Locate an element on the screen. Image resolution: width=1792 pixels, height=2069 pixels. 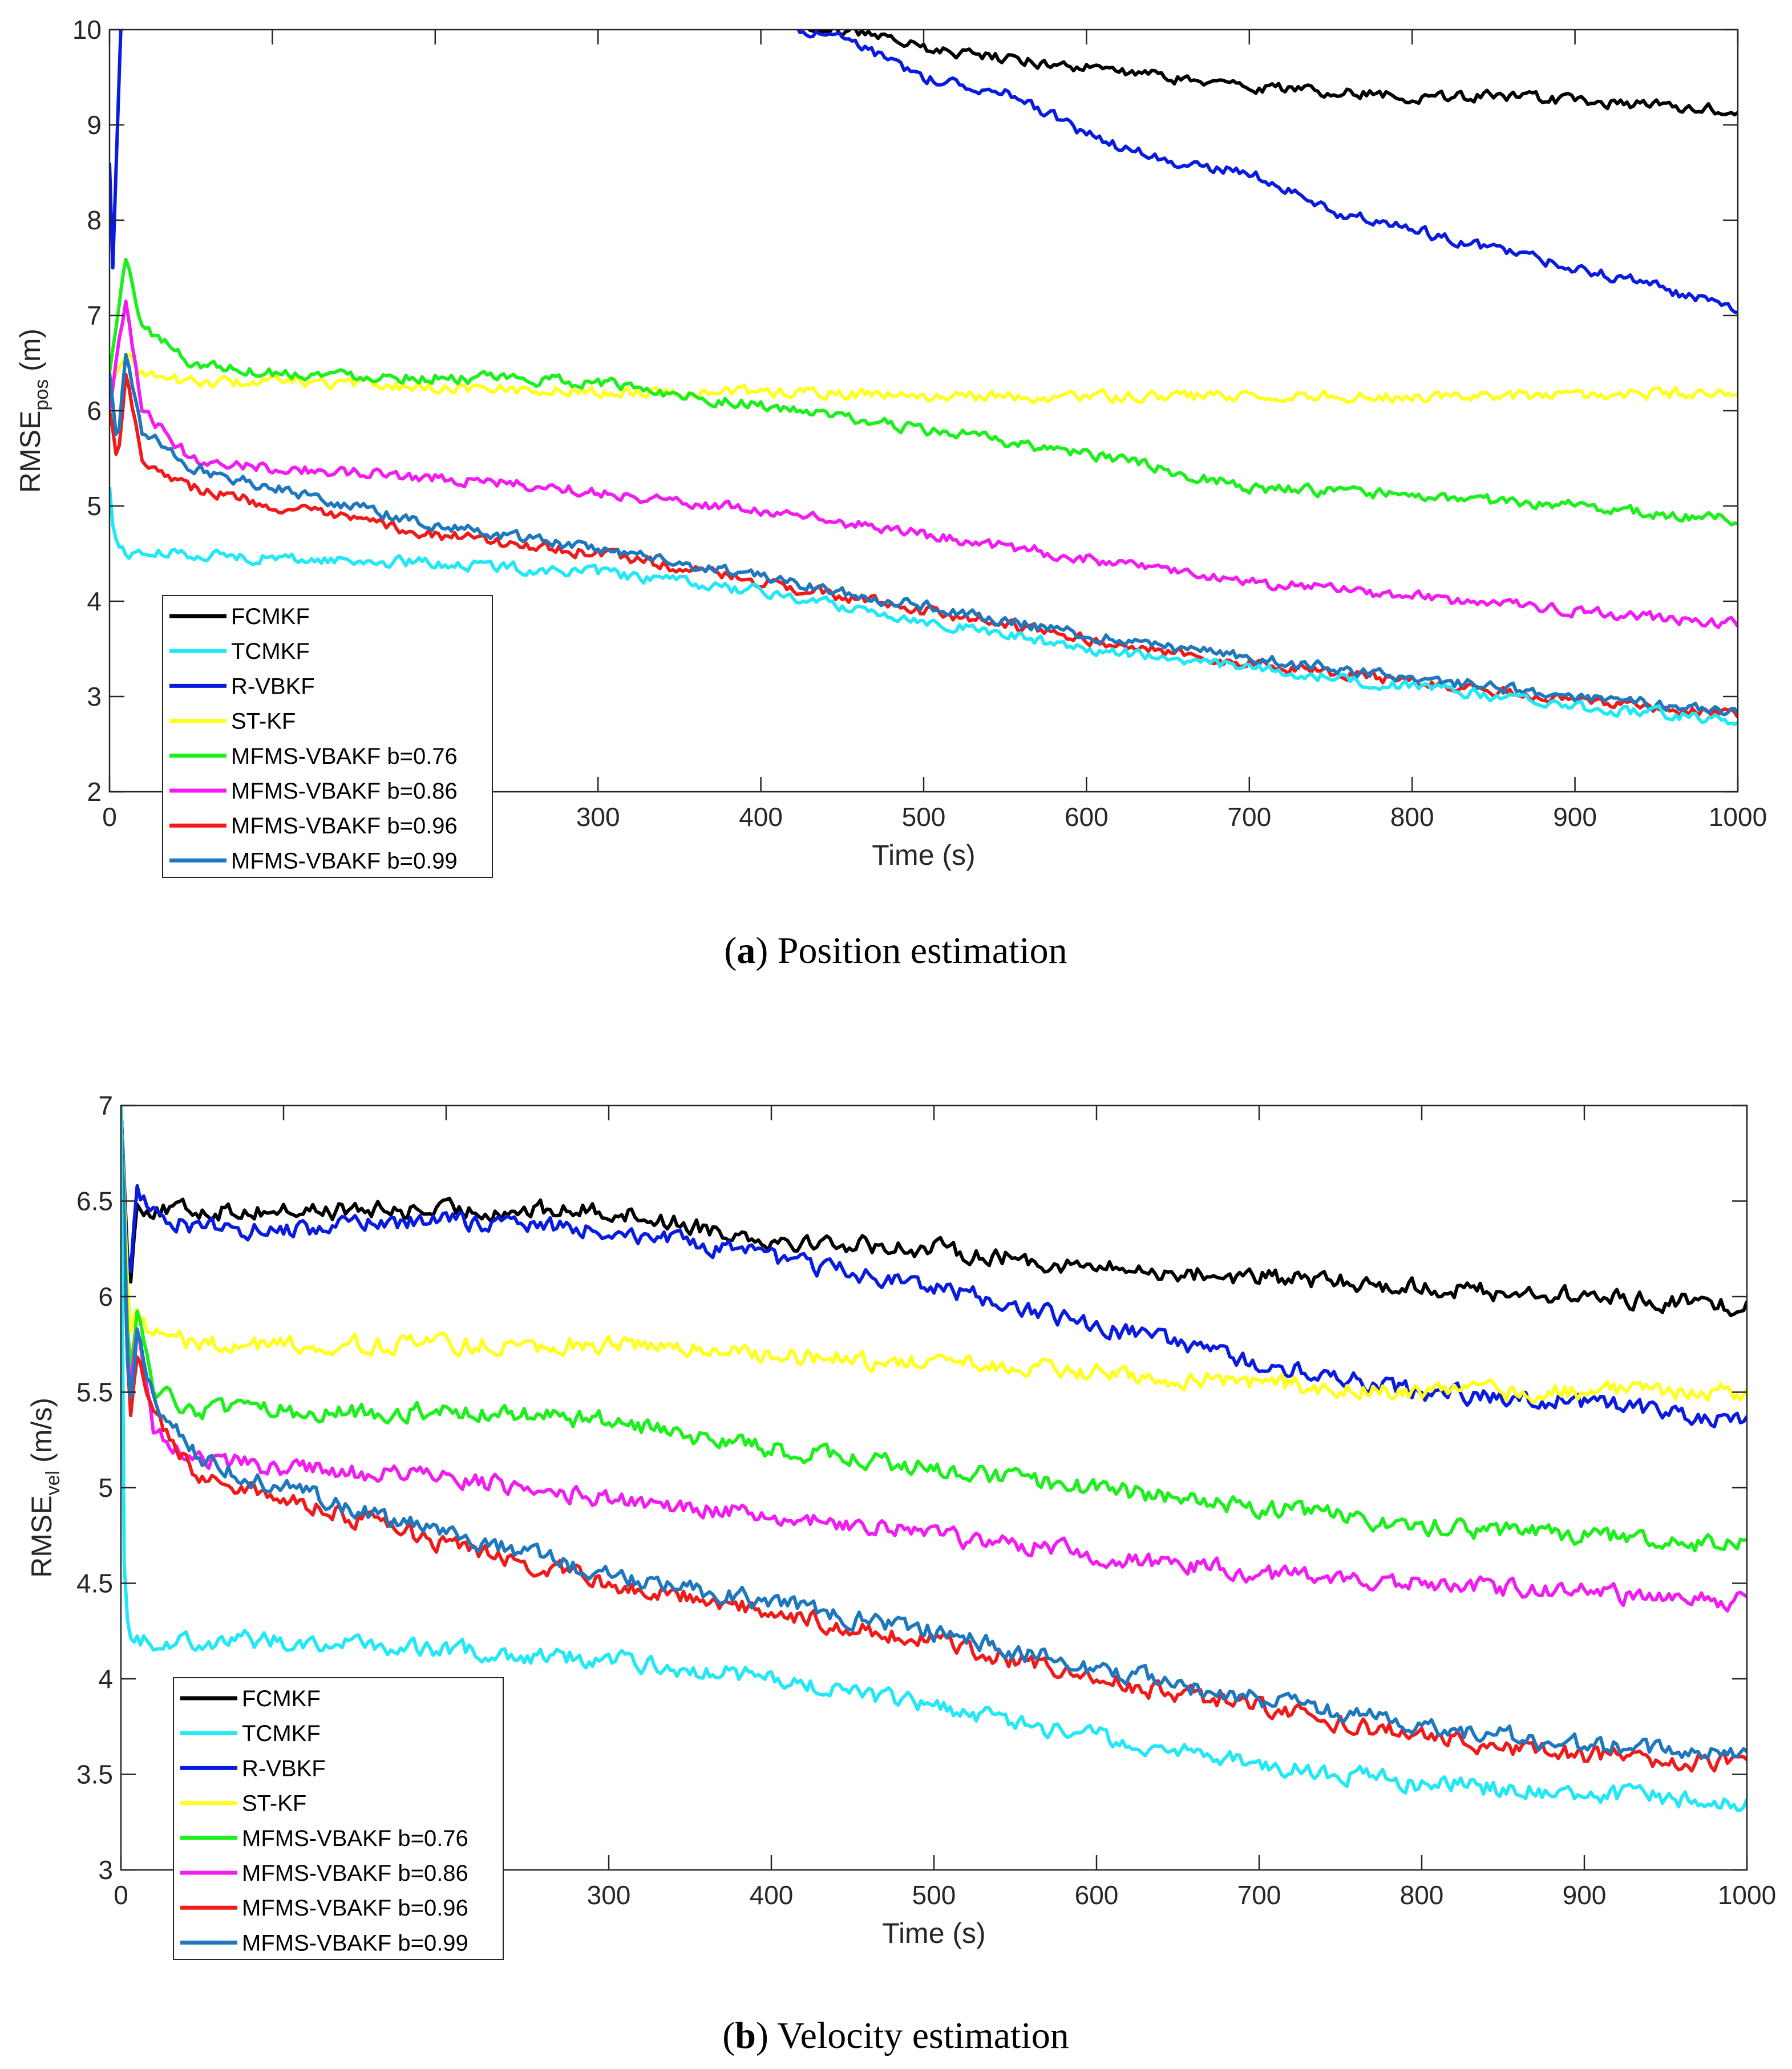
y-axis-label-unit: (m) is located at coordinates (30, 350).